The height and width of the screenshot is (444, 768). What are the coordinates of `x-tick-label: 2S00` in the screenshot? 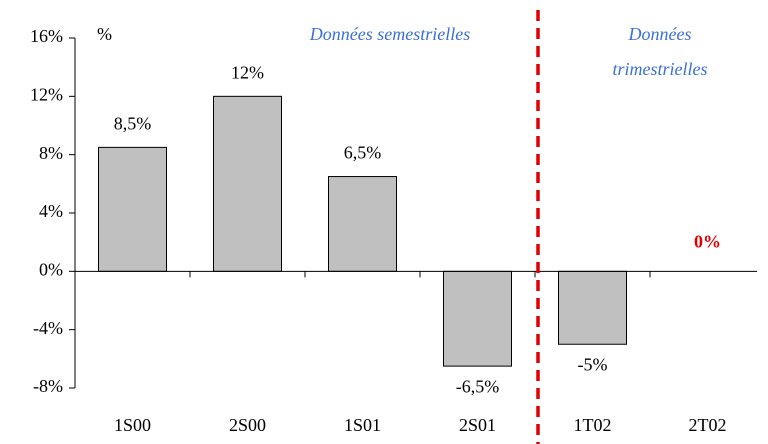 It's located at (247, 425).